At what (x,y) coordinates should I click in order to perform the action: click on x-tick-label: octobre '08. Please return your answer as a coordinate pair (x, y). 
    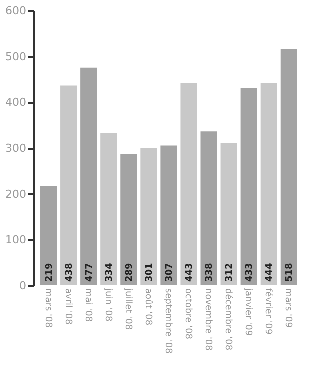
    Looking at the image, I should click on (188, 314).